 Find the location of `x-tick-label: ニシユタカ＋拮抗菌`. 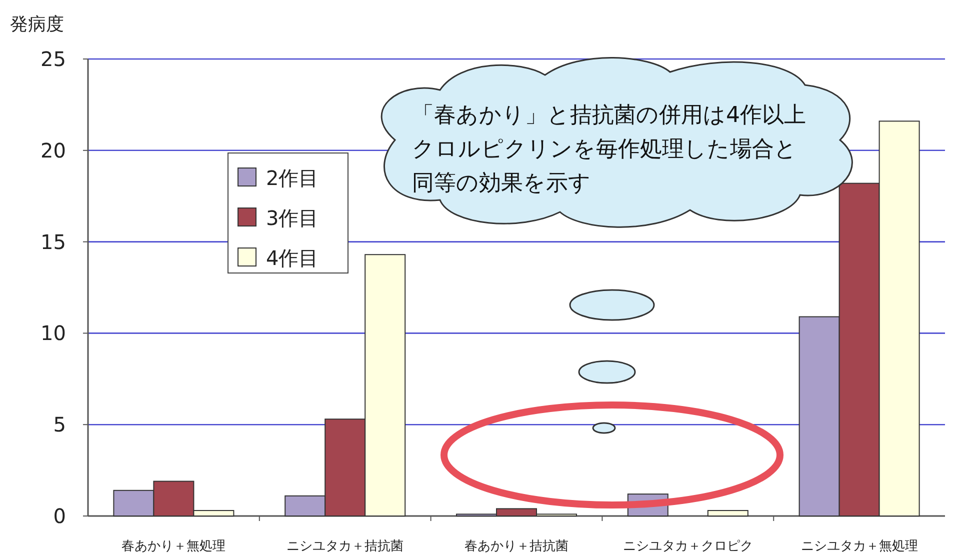

x-tick-label: ニシユタカ＋拮抗菌 is located at coordinates (345, 546).